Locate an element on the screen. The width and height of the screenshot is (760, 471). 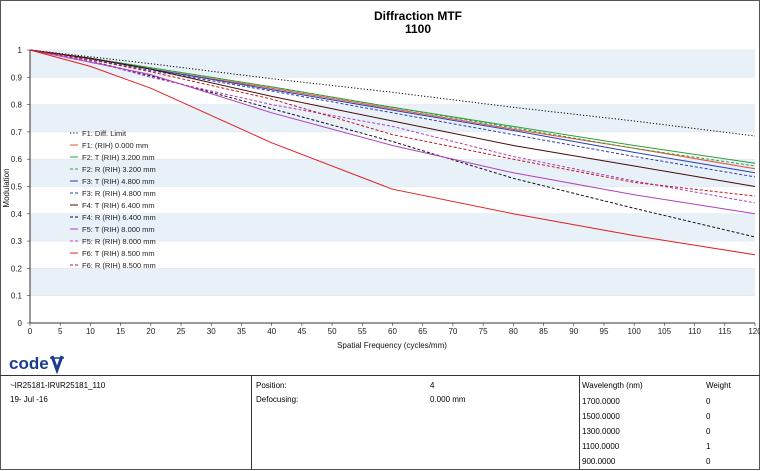
y-tick-label: 0.3 is located at coordinates (17, 241).